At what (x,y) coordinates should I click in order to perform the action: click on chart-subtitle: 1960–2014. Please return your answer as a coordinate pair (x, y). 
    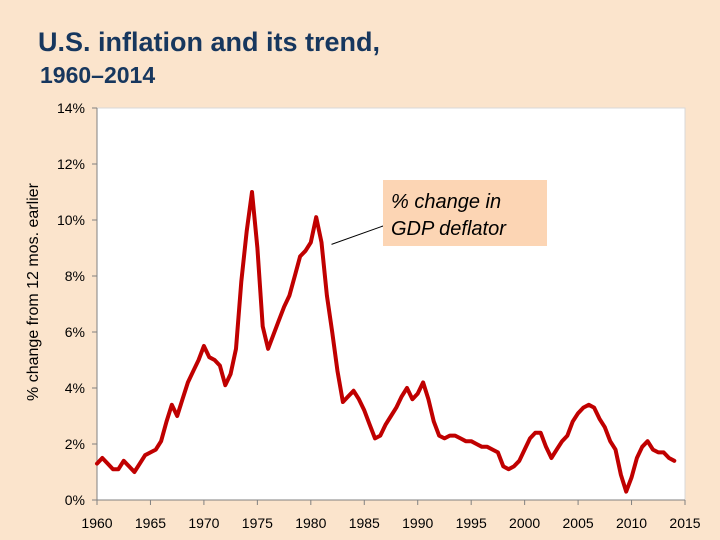
    Looking at the image, I should click on (98, 75).